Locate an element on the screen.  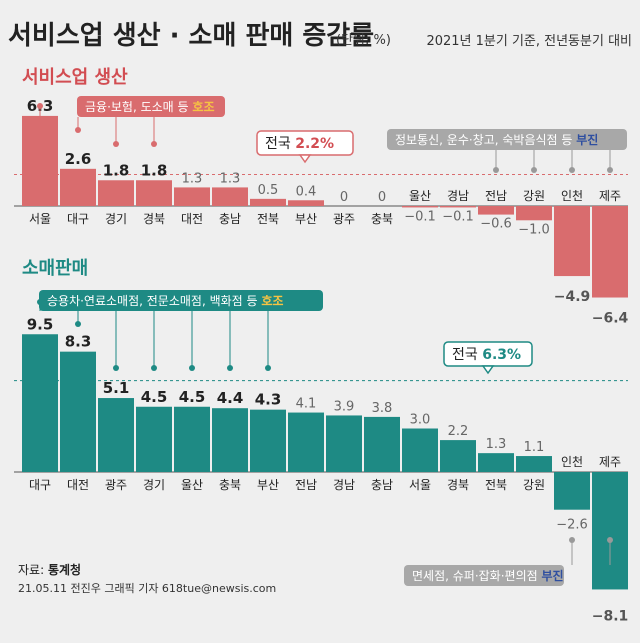
unit-label: (단위: %) is located at coordinates (363, 40).